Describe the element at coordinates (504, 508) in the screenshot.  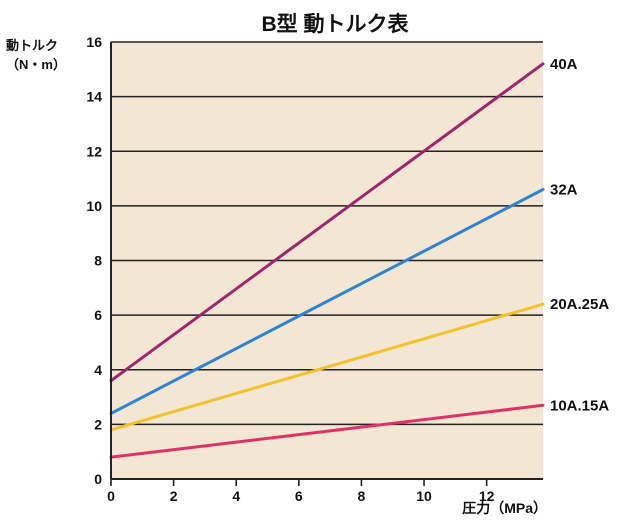
I see `x-axis-label: 圧力（MPa）` at that location.